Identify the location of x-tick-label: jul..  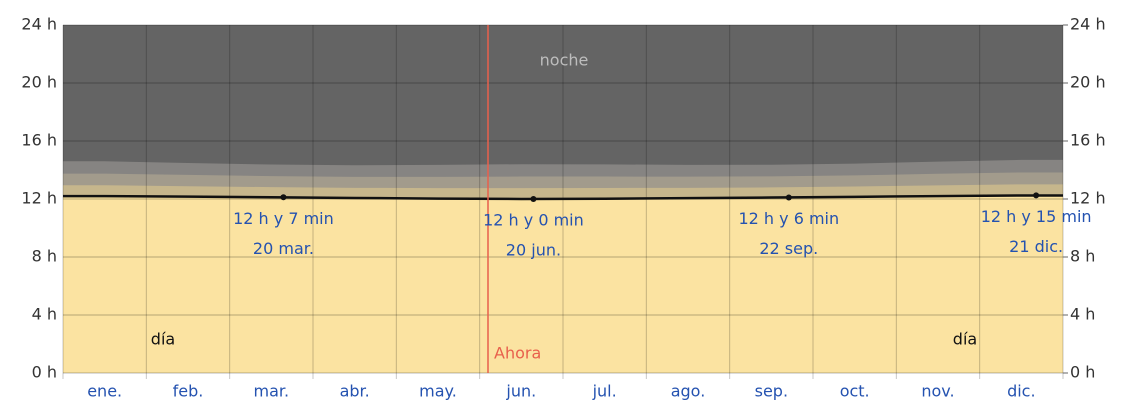
(604, 391).